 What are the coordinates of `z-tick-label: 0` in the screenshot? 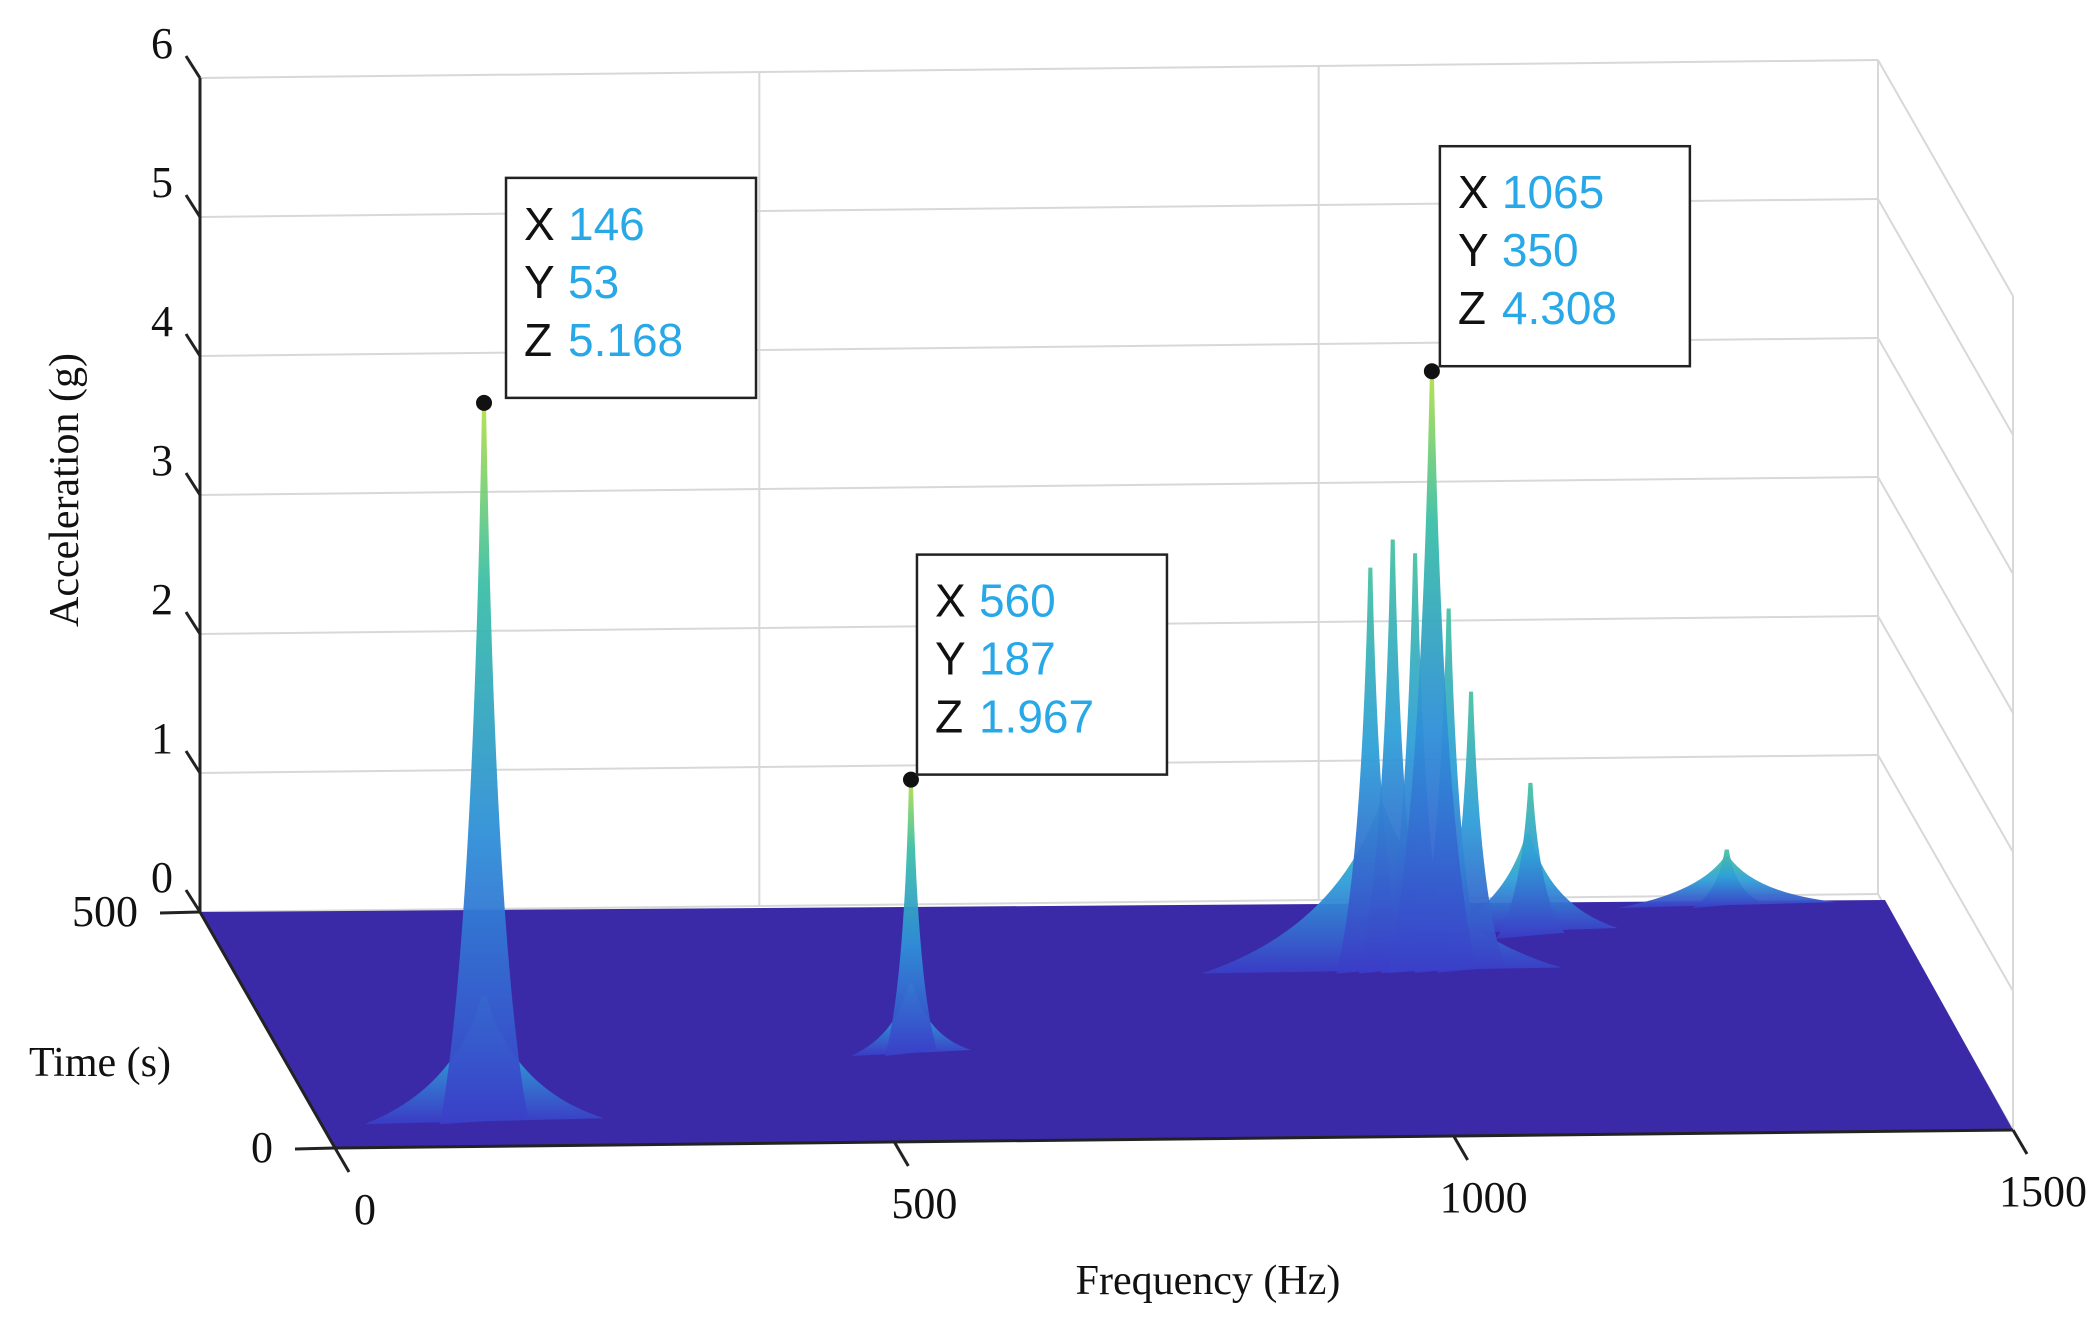 It's located at (162, 877).